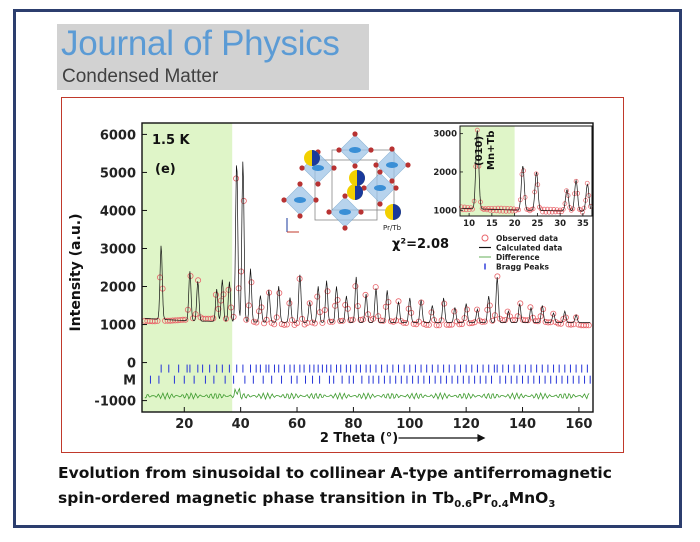  I want to click on inset-y-tick-label: 3000, so click(445, 135).